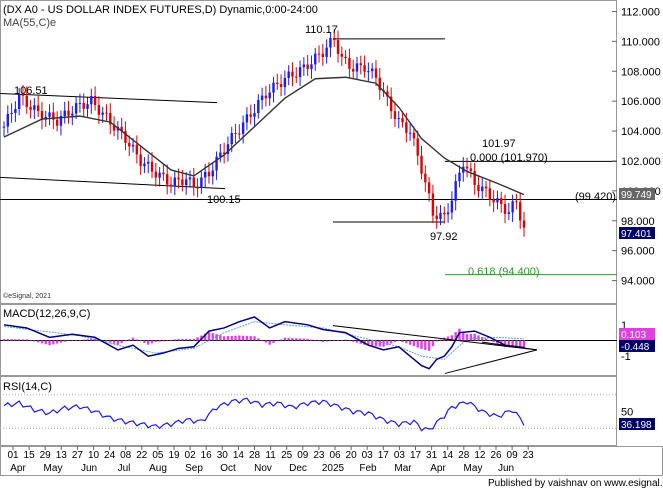 The height and width of the screenshot is (490, 663). Describe the element at coordinates (223, 455) in the screenshot. I see `x-day-label: 30` at that location.